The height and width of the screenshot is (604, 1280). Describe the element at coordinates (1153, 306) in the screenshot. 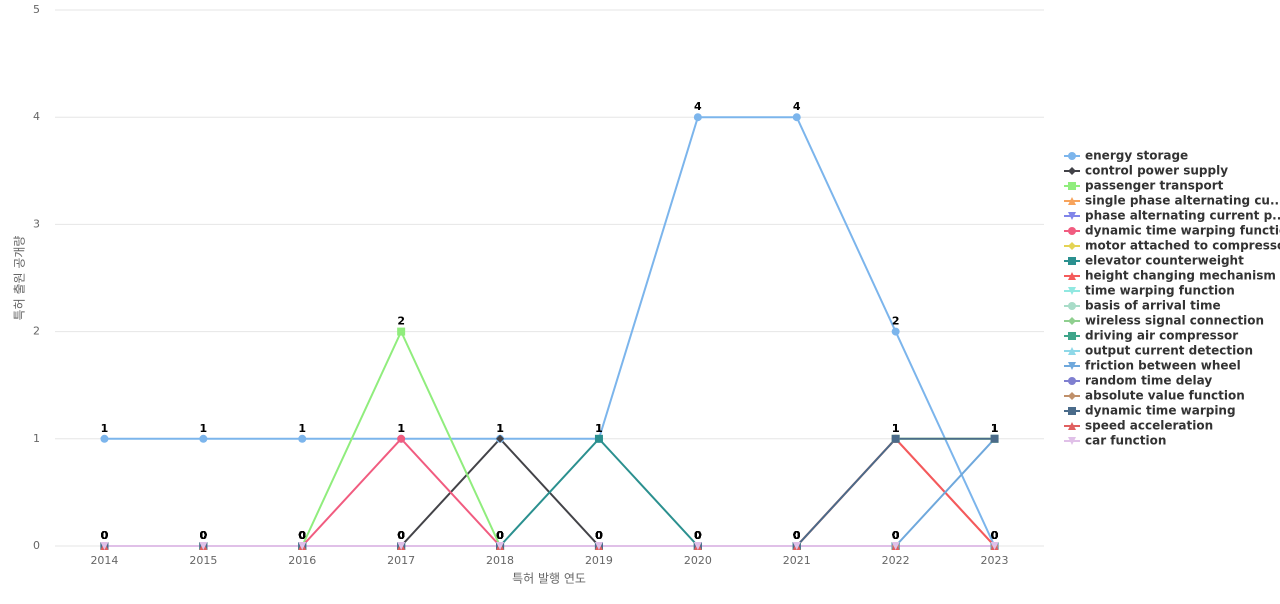

I see `legend-label: basis of arrival time` at that location.